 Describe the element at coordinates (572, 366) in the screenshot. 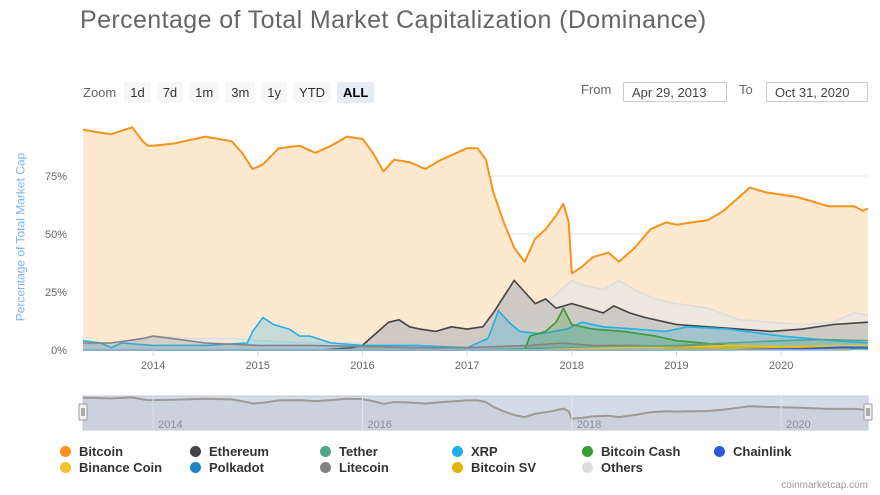

I see `x-tick-label: 2018` at that location.